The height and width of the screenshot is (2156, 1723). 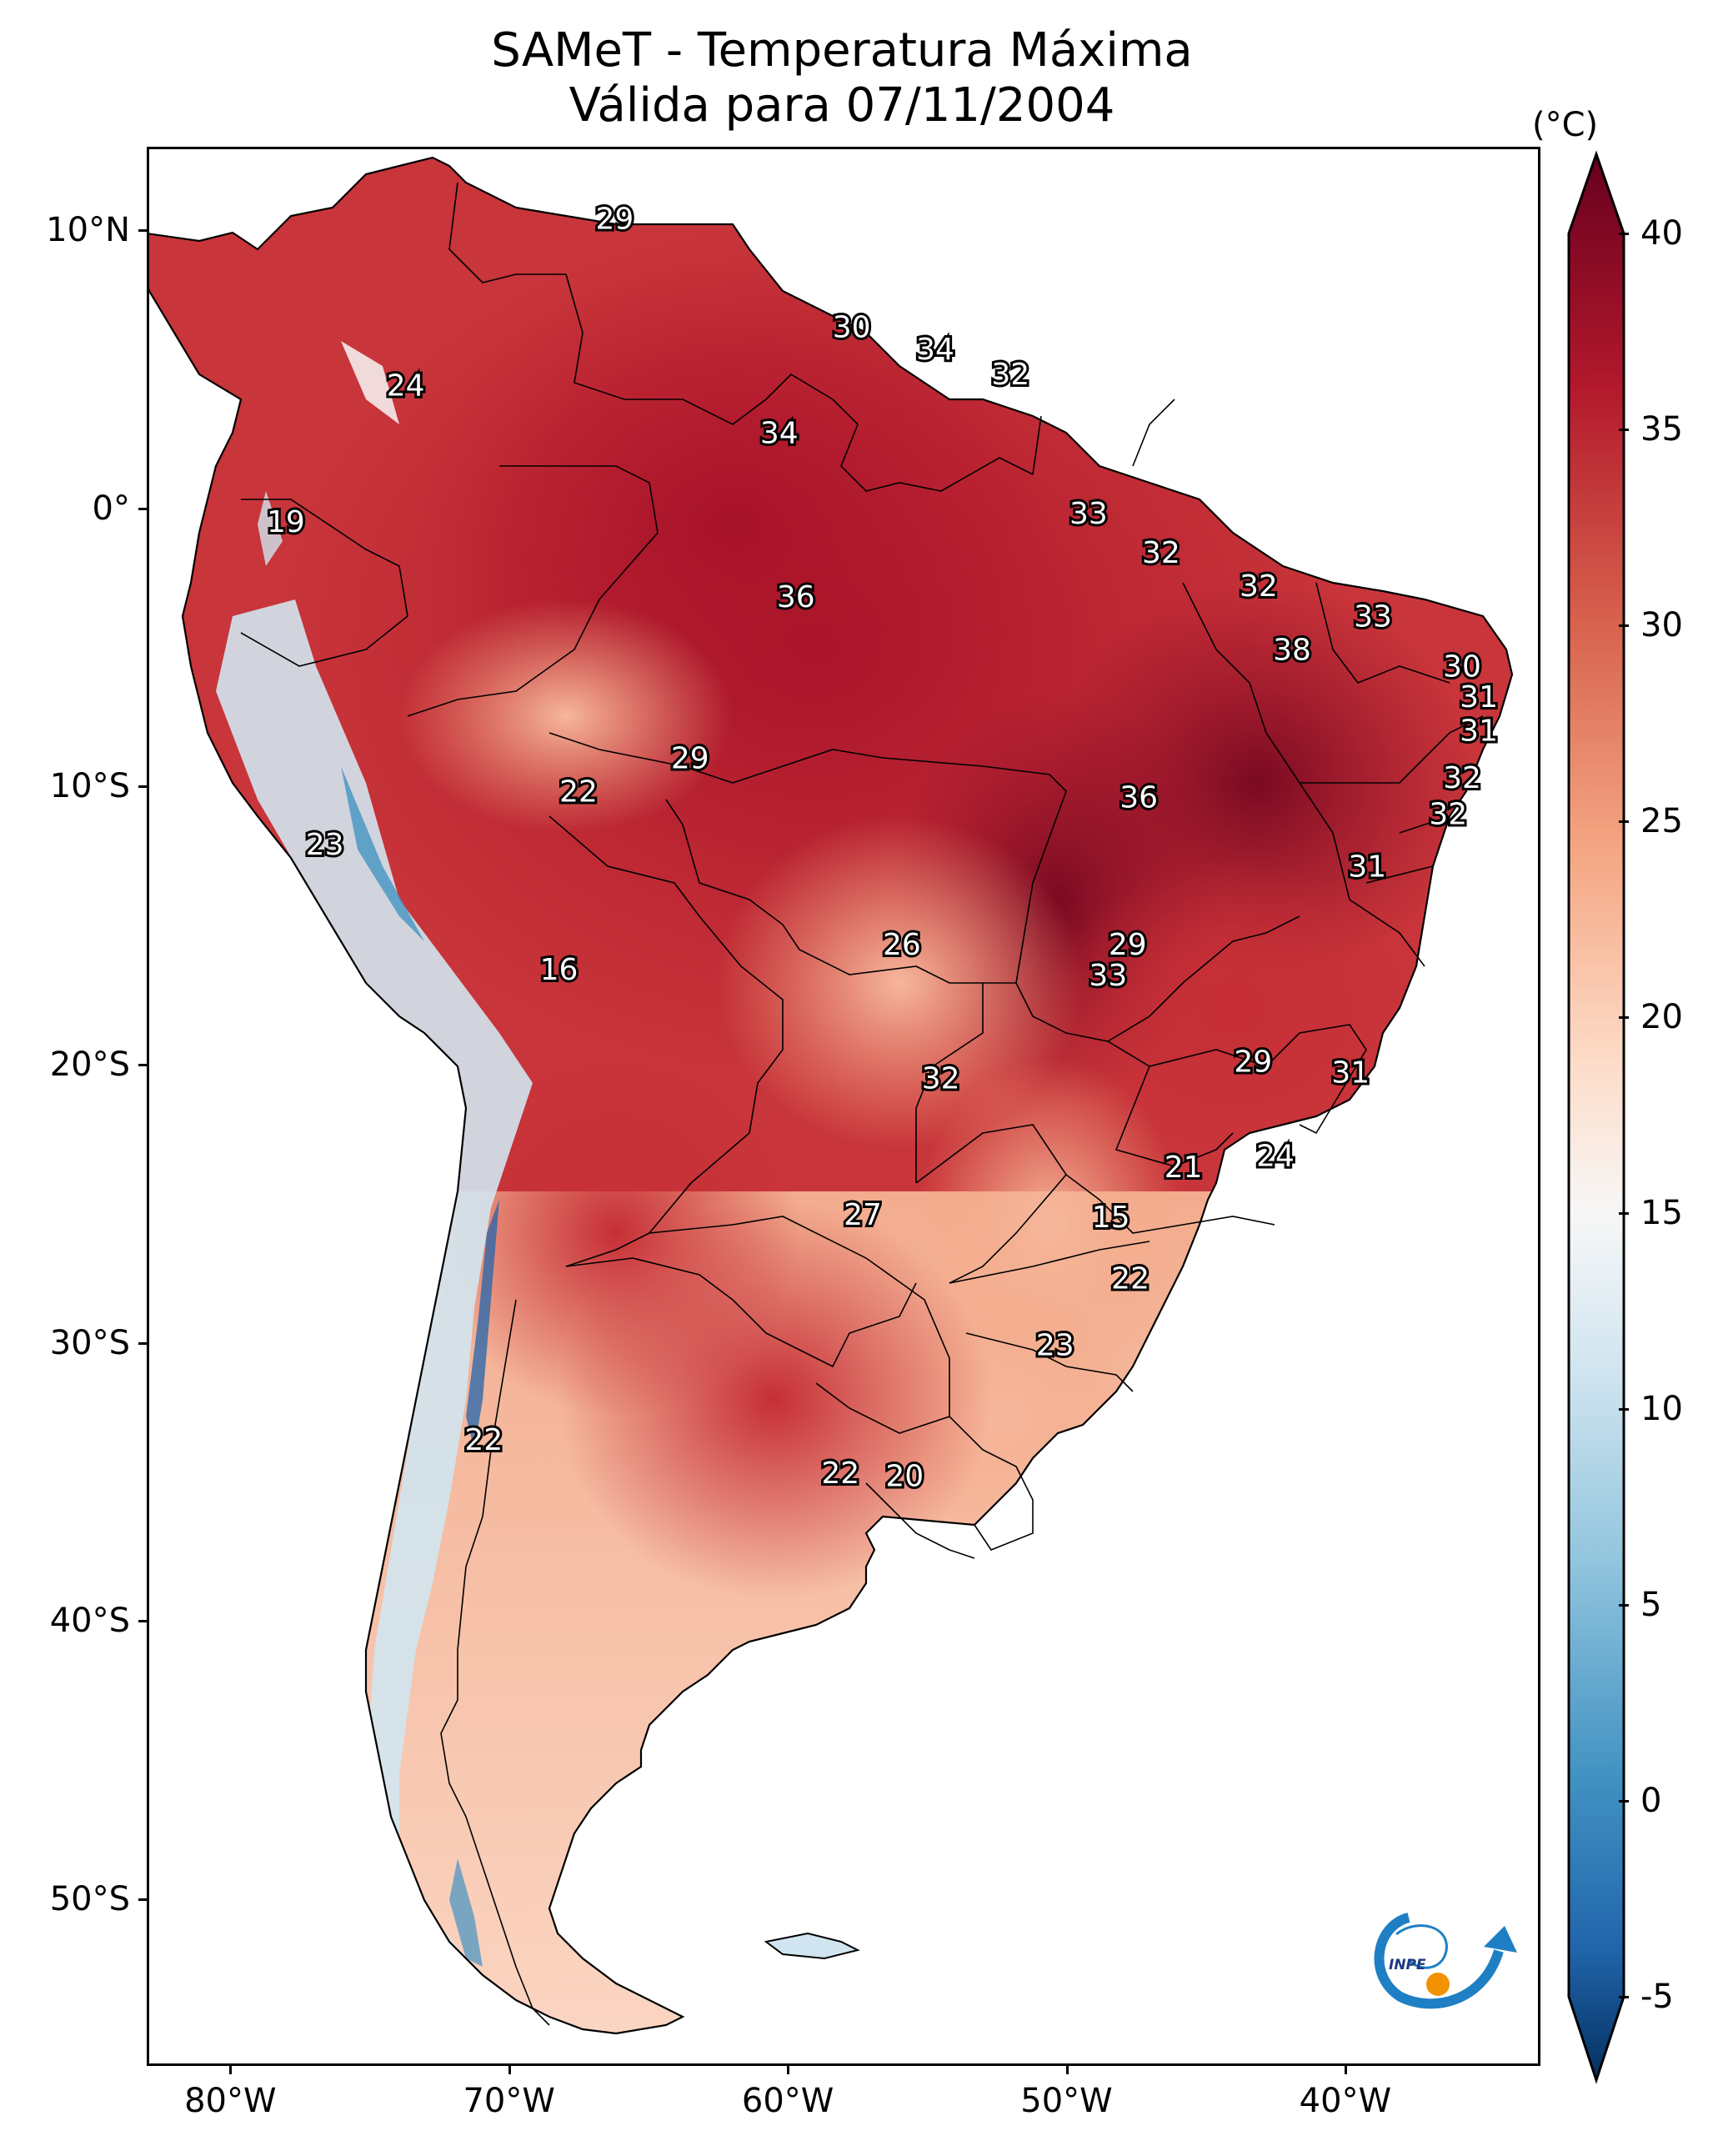 What do you see at coordinates (902, 945) in the screenshot?
I see `temperature-label: 26` at bounding box center [902, 945].